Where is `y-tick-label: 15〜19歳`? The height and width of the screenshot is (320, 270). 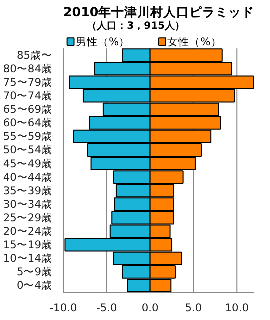 y-tick-label: 15〜19歳 is located at coordinates (28, 245).